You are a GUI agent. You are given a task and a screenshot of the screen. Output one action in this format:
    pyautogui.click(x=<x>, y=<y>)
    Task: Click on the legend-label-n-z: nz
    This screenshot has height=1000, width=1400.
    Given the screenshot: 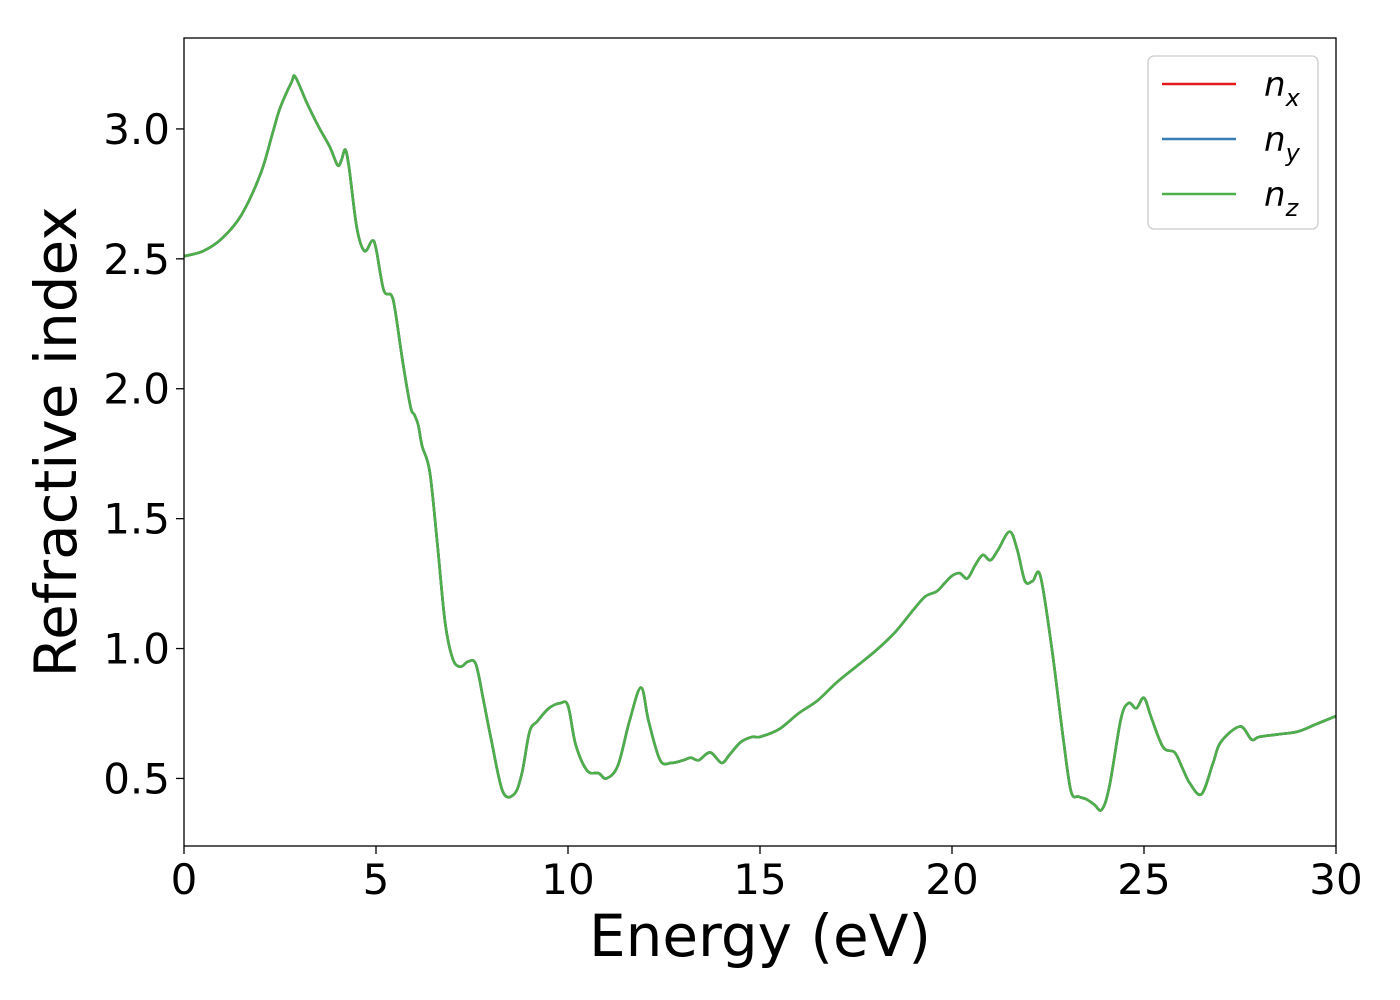 What is the action you would take?
    pyautogui.click(x=1282, y=198)
    